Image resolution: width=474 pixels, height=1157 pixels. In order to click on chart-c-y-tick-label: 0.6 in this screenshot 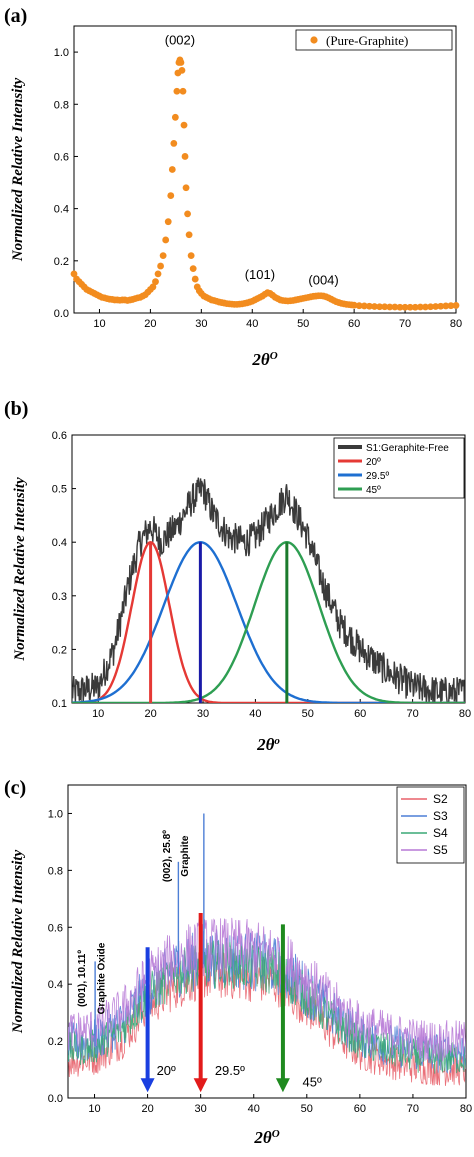, I will do `click(55, 928)`.